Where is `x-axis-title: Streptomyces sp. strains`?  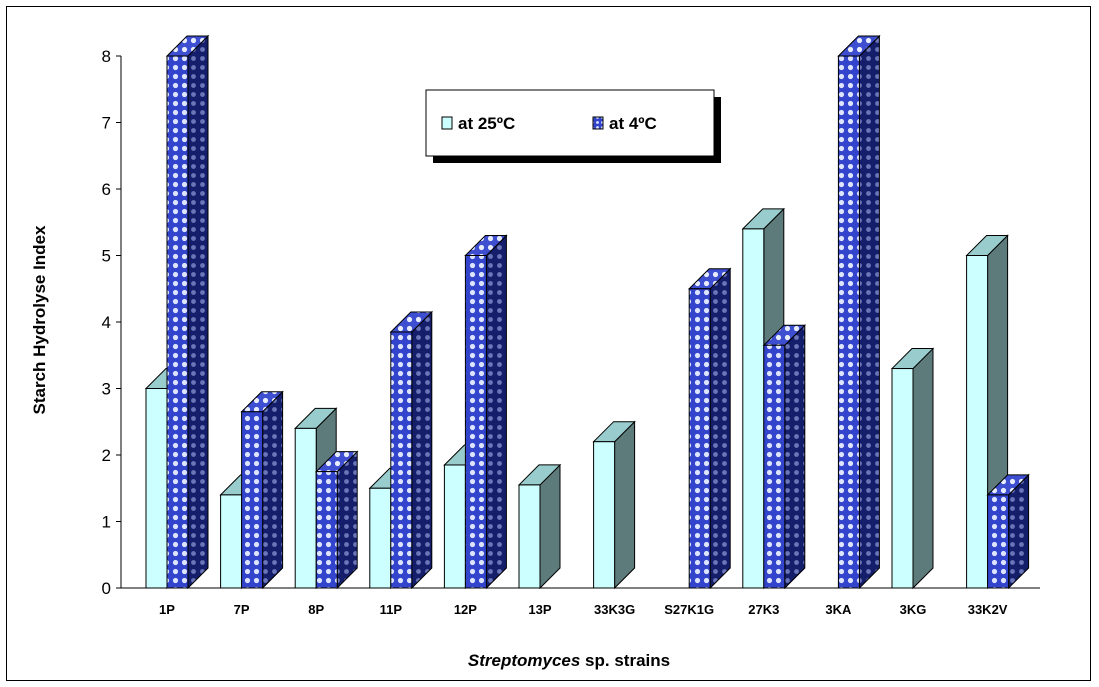
x-axis-title: Streptomyces sp. strains is located at coordinates (569, 660).